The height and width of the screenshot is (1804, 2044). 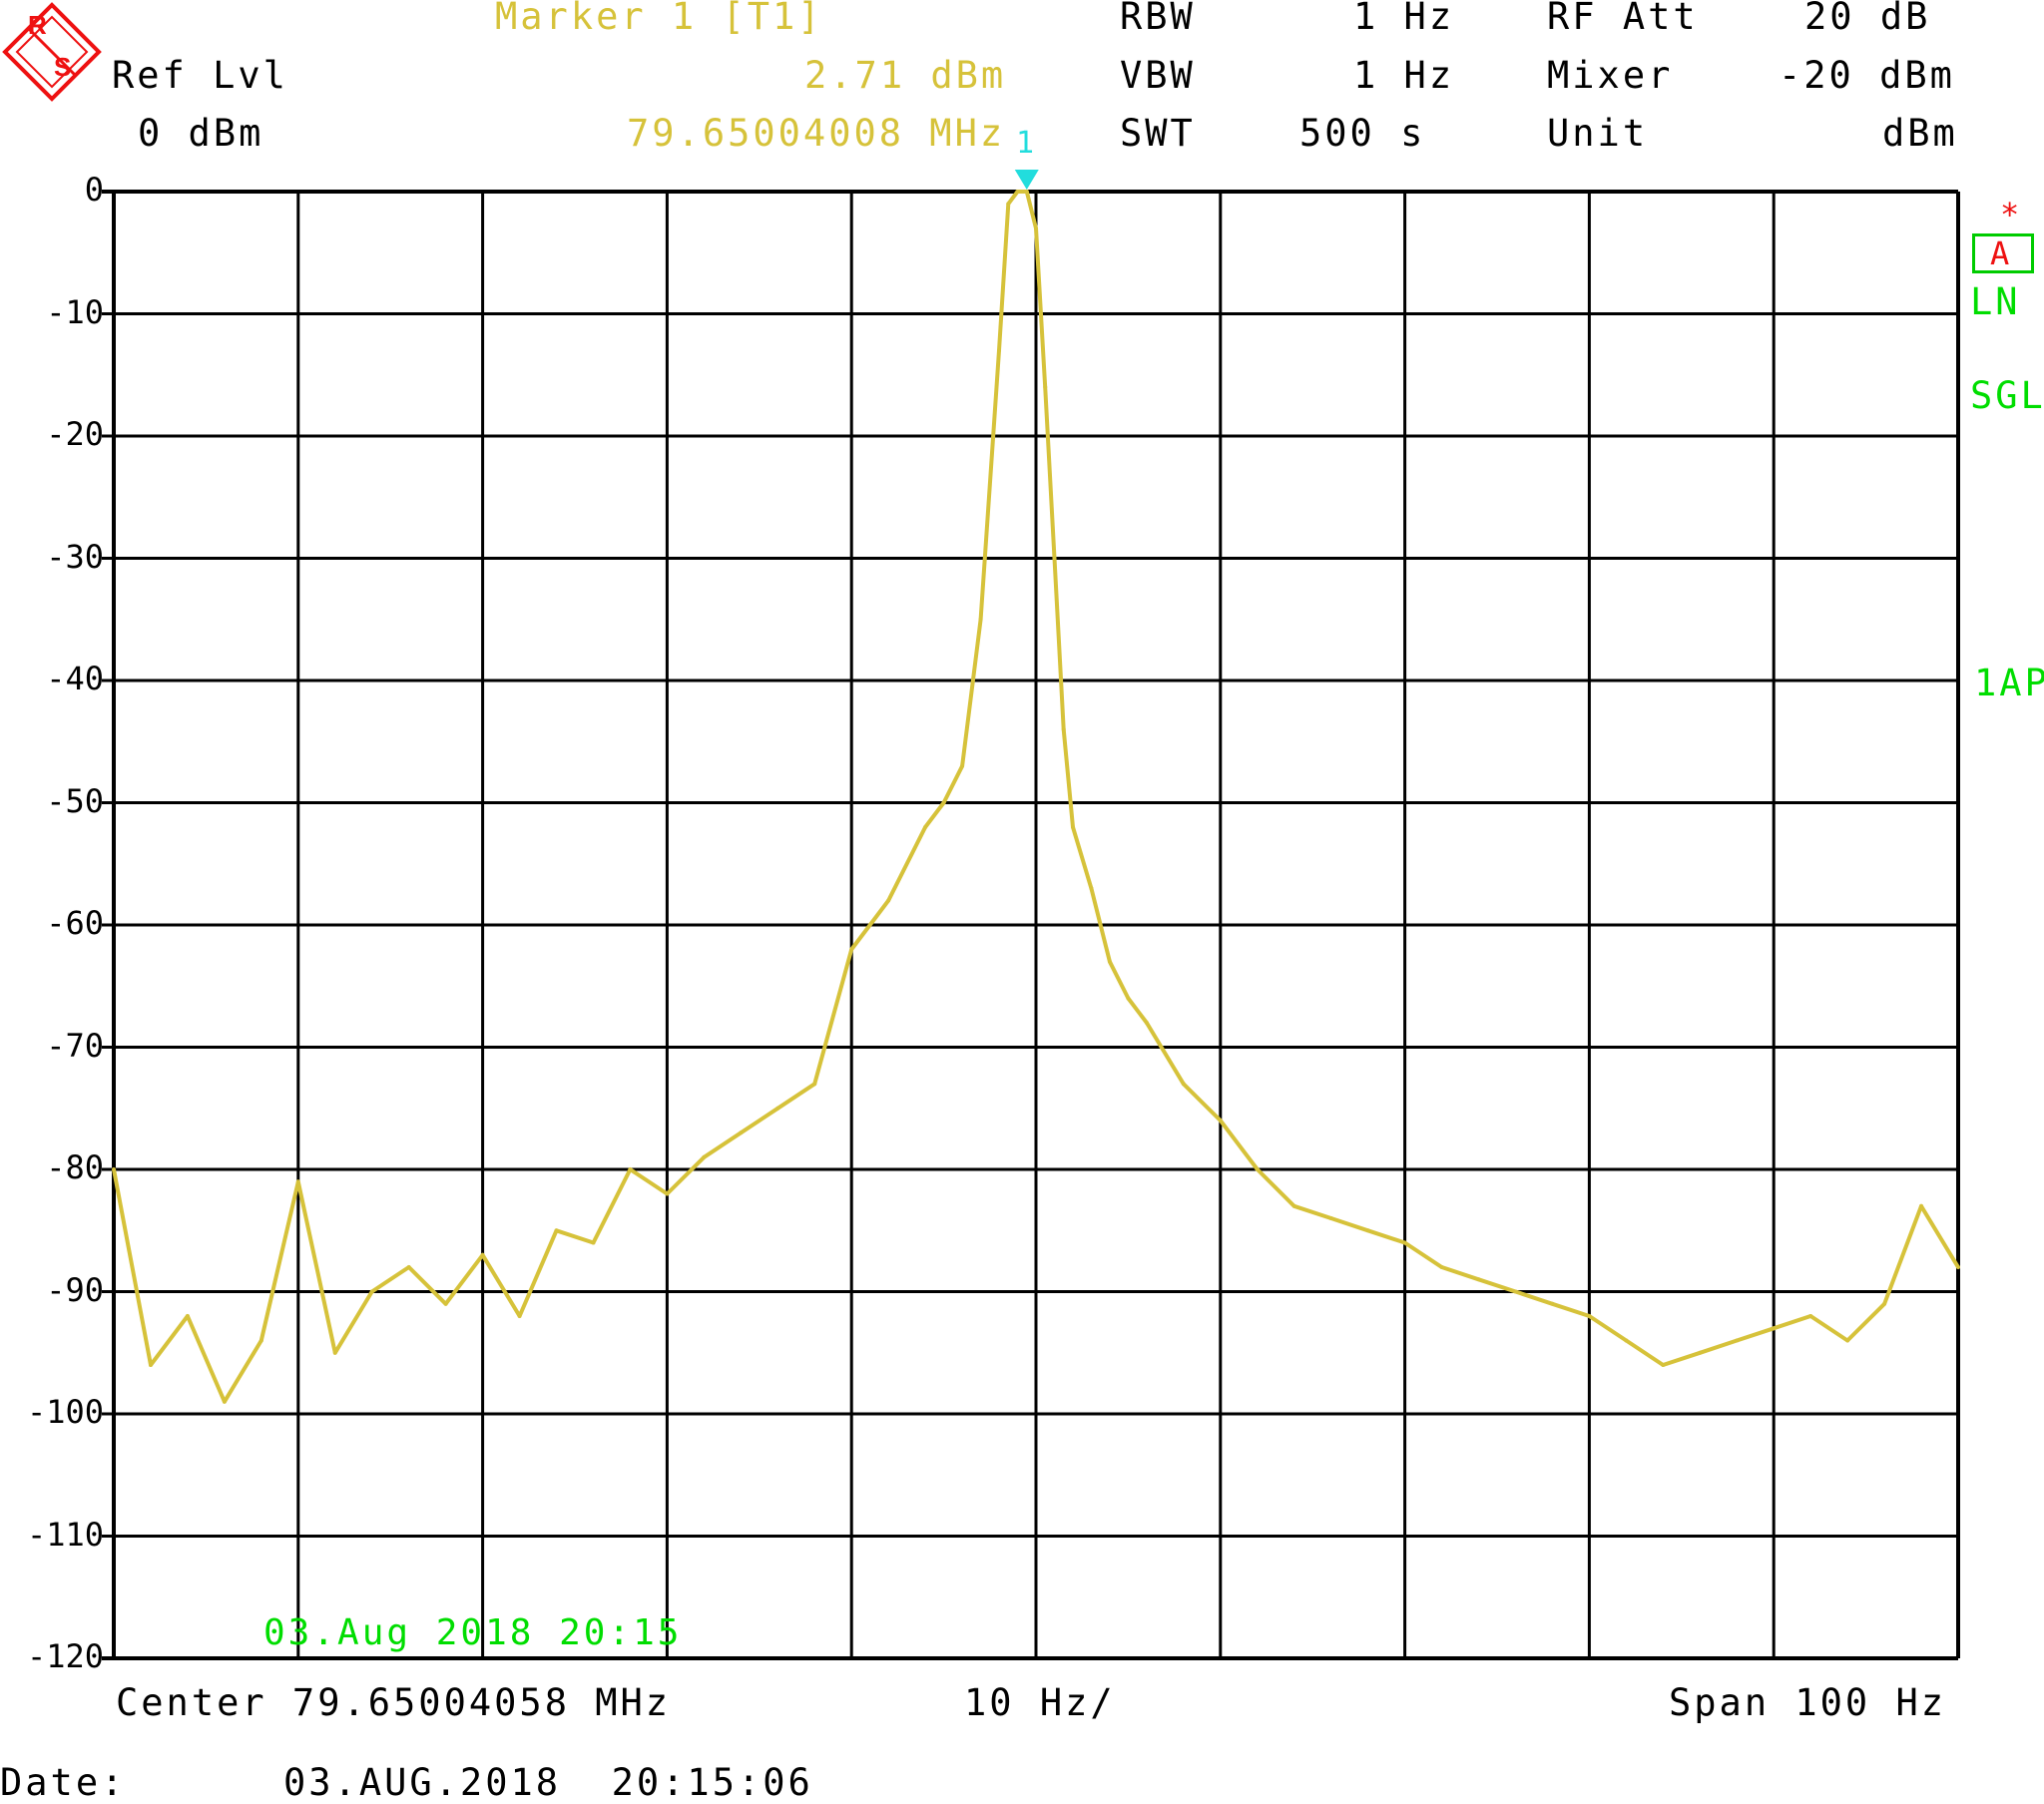 I want to click on svg-text: S, so click(x=62, y=67).